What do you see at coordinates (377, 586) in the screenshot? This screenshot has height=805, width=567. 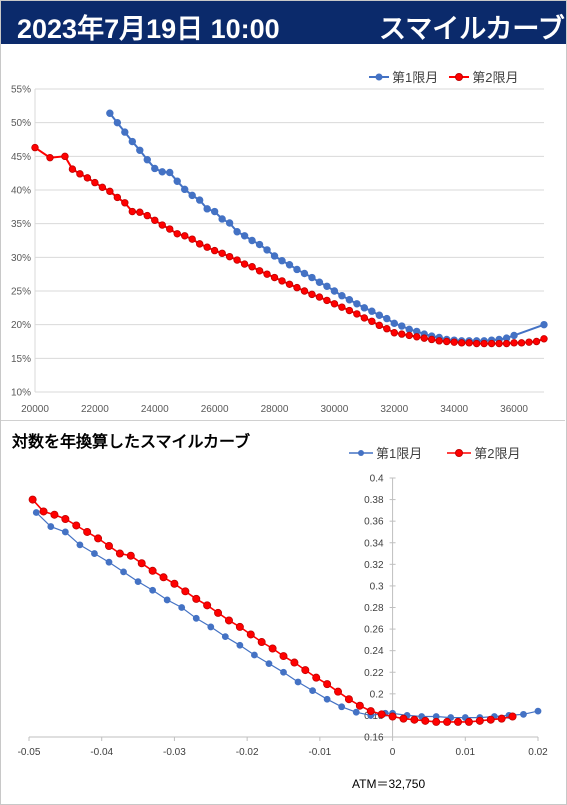 I see `y-tick-label: 0.3` at bounding box center [377, 586].